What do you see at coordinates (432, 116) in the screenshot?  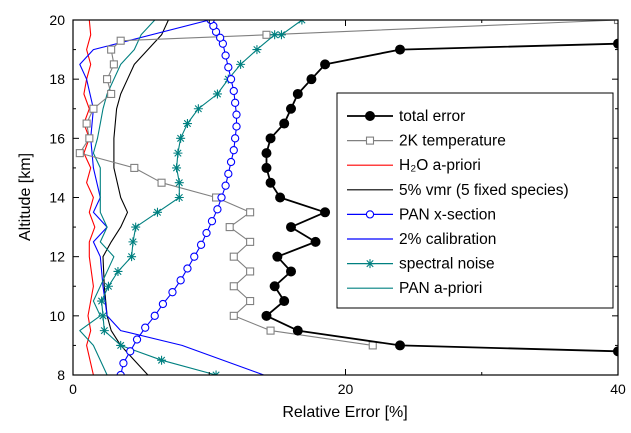 I see `legend-label: total error` at bounding box center [432, 116].